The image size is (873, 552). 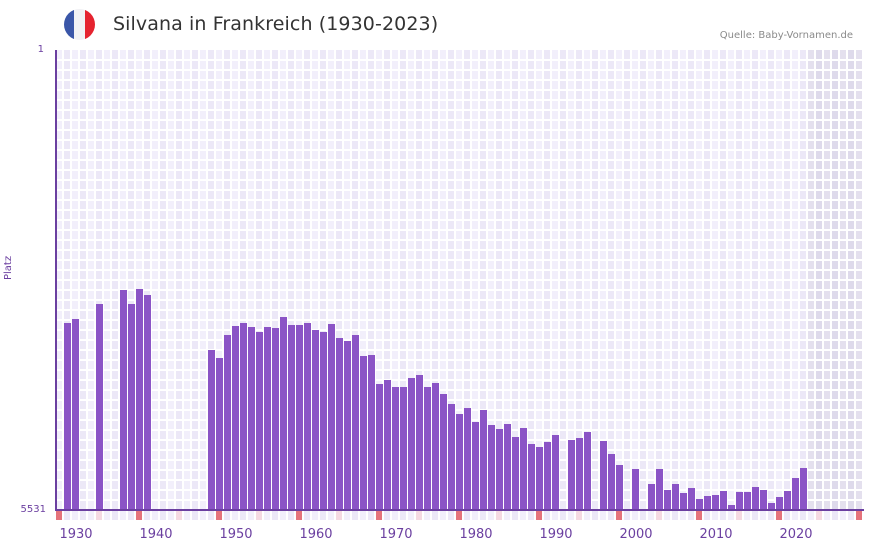 I want to click on bar-2003, so click(x=651, y=496).